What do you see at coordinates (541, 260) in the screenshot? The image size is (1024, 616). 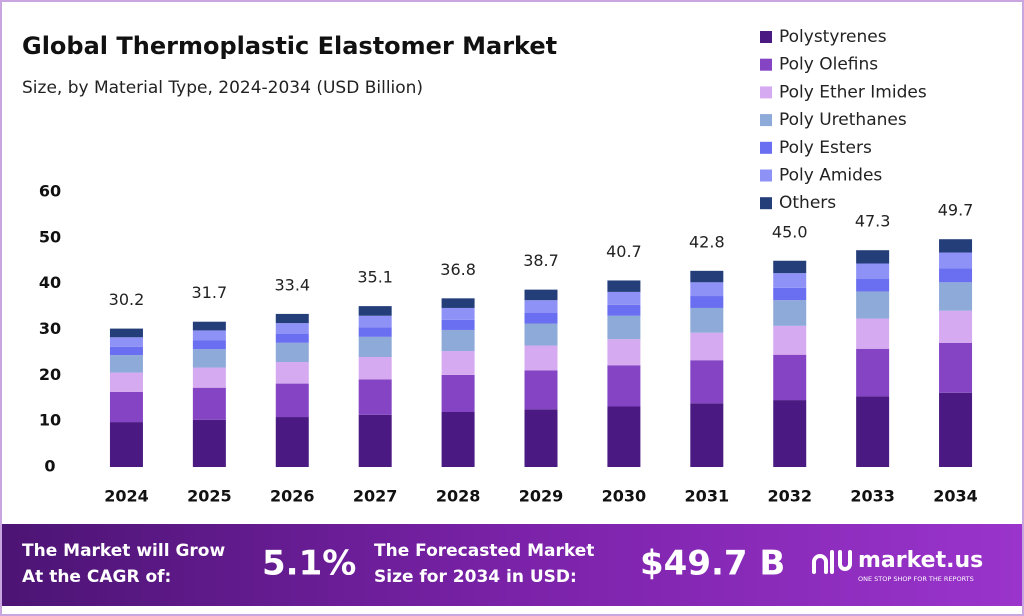 I see `total-label: 38.7` at bounding box center [541, 260].